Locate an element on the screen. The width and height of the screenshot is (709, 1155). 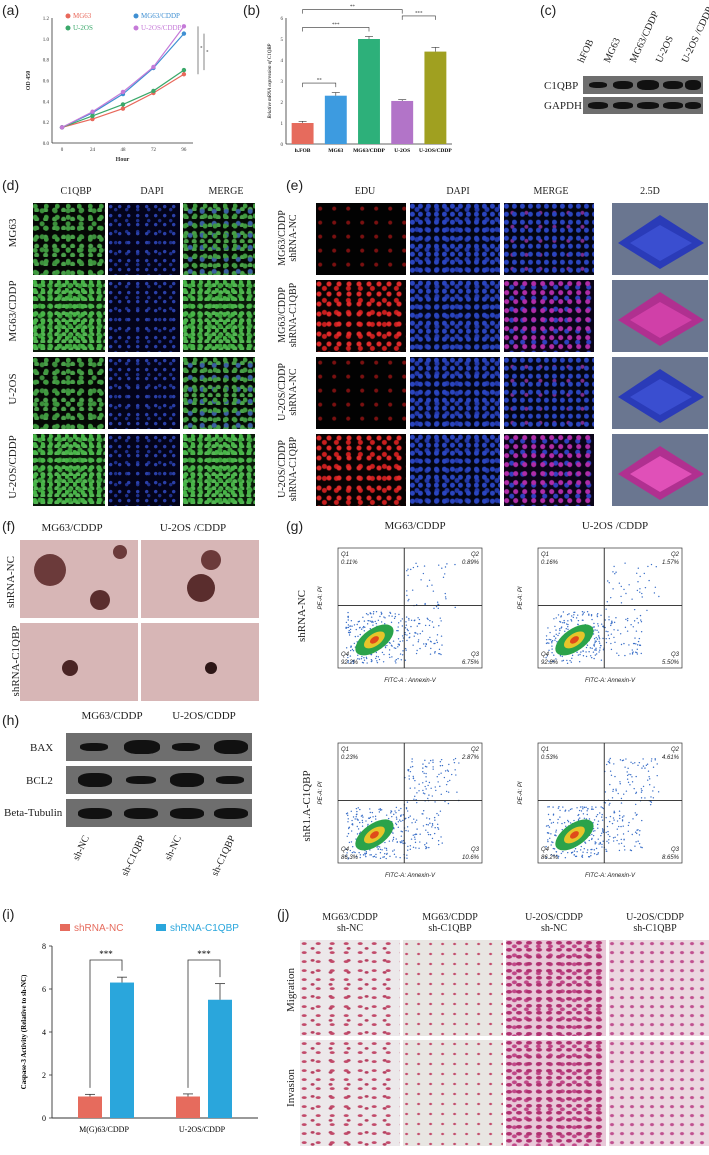
x-tick-label: 96 is located at coordinates (184, 150).